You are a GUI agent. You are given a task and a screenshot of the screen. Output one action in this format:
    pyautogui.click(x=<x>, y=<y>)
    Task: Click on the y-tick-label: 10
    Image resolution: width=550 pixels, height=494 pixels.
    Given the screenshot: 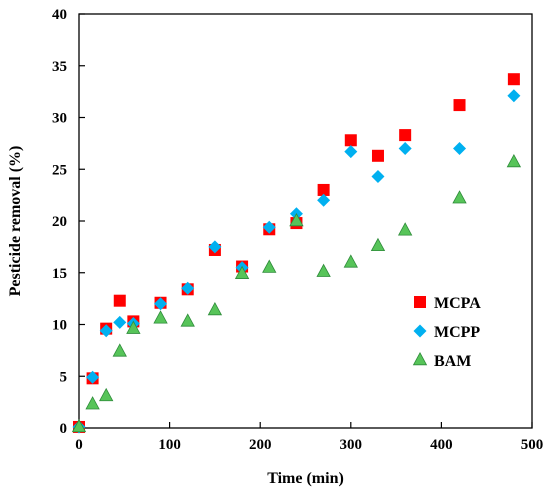 What is the action you would take?
    pyautogui.click(x=59, y=326)
    